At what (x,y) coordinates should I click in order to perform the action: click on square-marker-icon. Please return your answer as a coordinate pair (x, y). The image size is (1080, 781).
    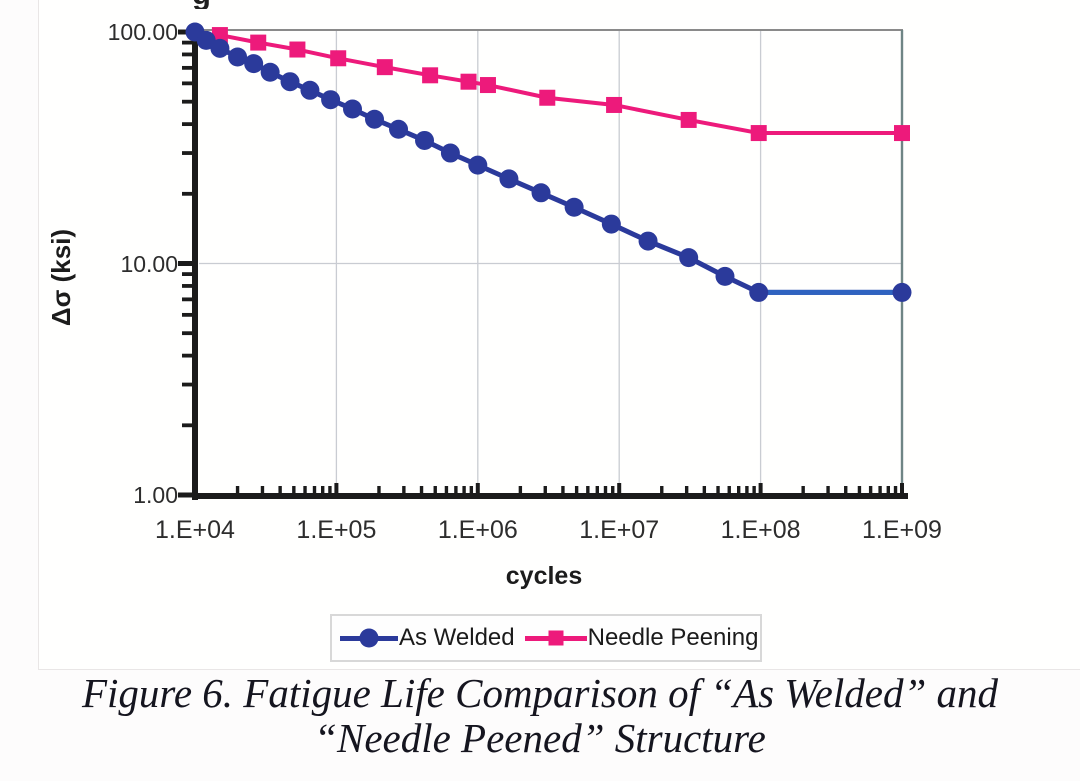
    Looking at the image, I should click on (556, 638).